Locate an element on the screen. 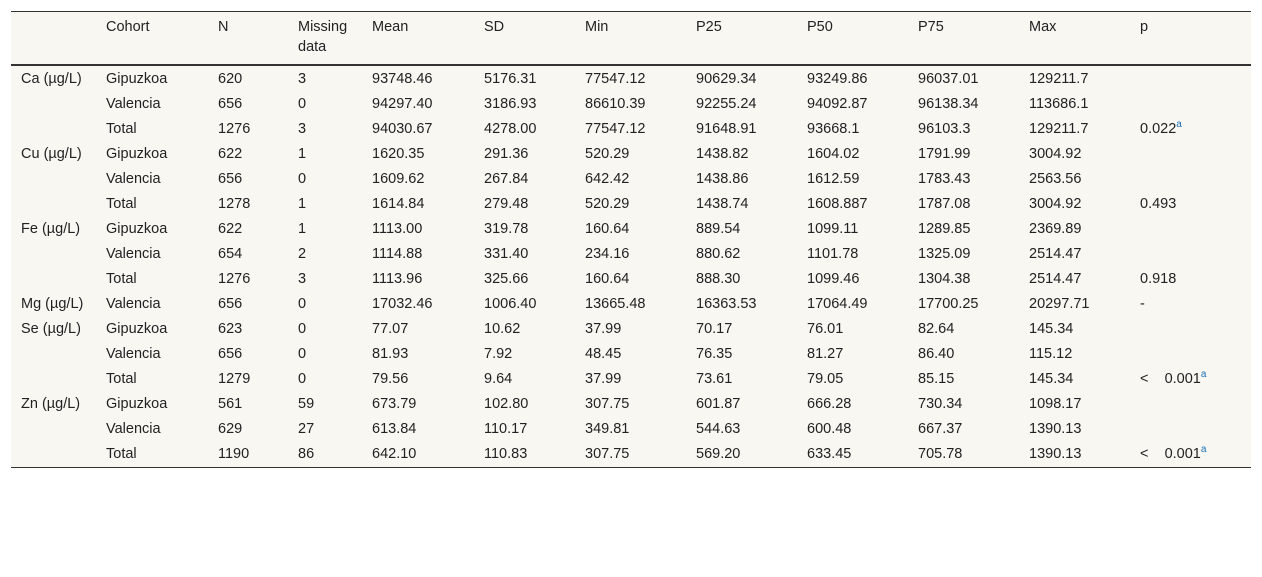 The width and height of the screenshot is (1262, 577). p25-cell: 73.61 is located at coordinates (714, 379).